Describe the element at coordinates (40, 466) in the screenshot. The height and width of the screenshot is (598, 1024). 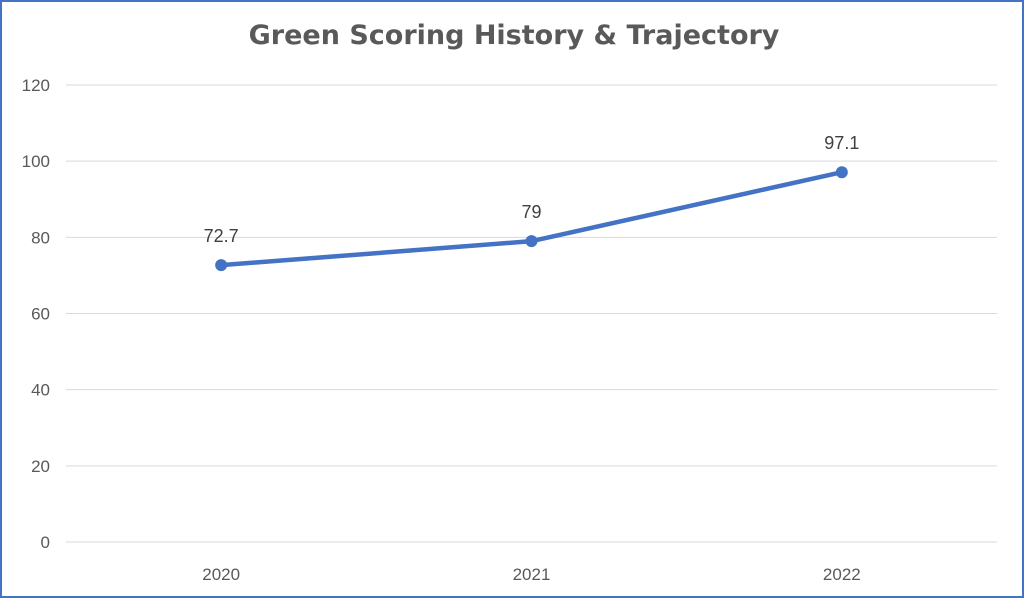
I see `y-tick-label: 20` at that location.